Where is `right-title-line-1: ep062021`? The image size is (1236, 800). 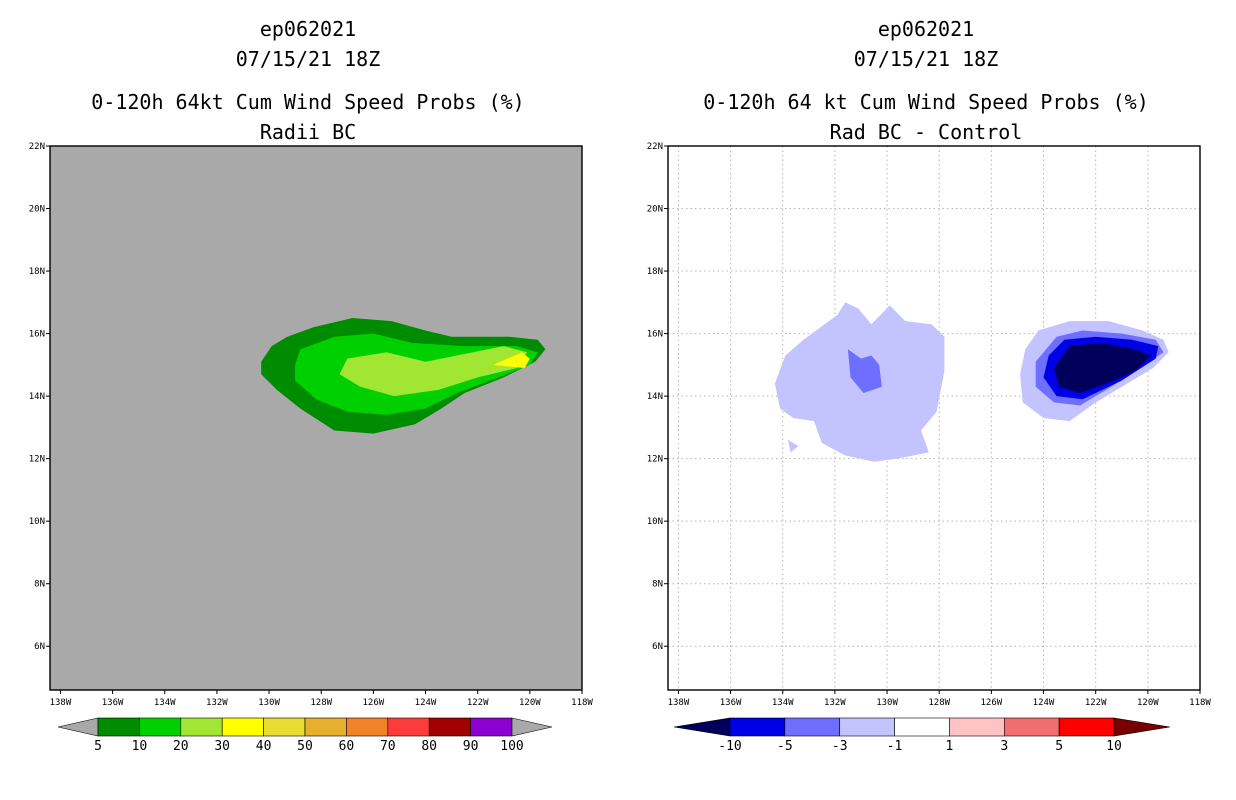 right-title-line-1: ep062021 is located at coordinates (926, 29).